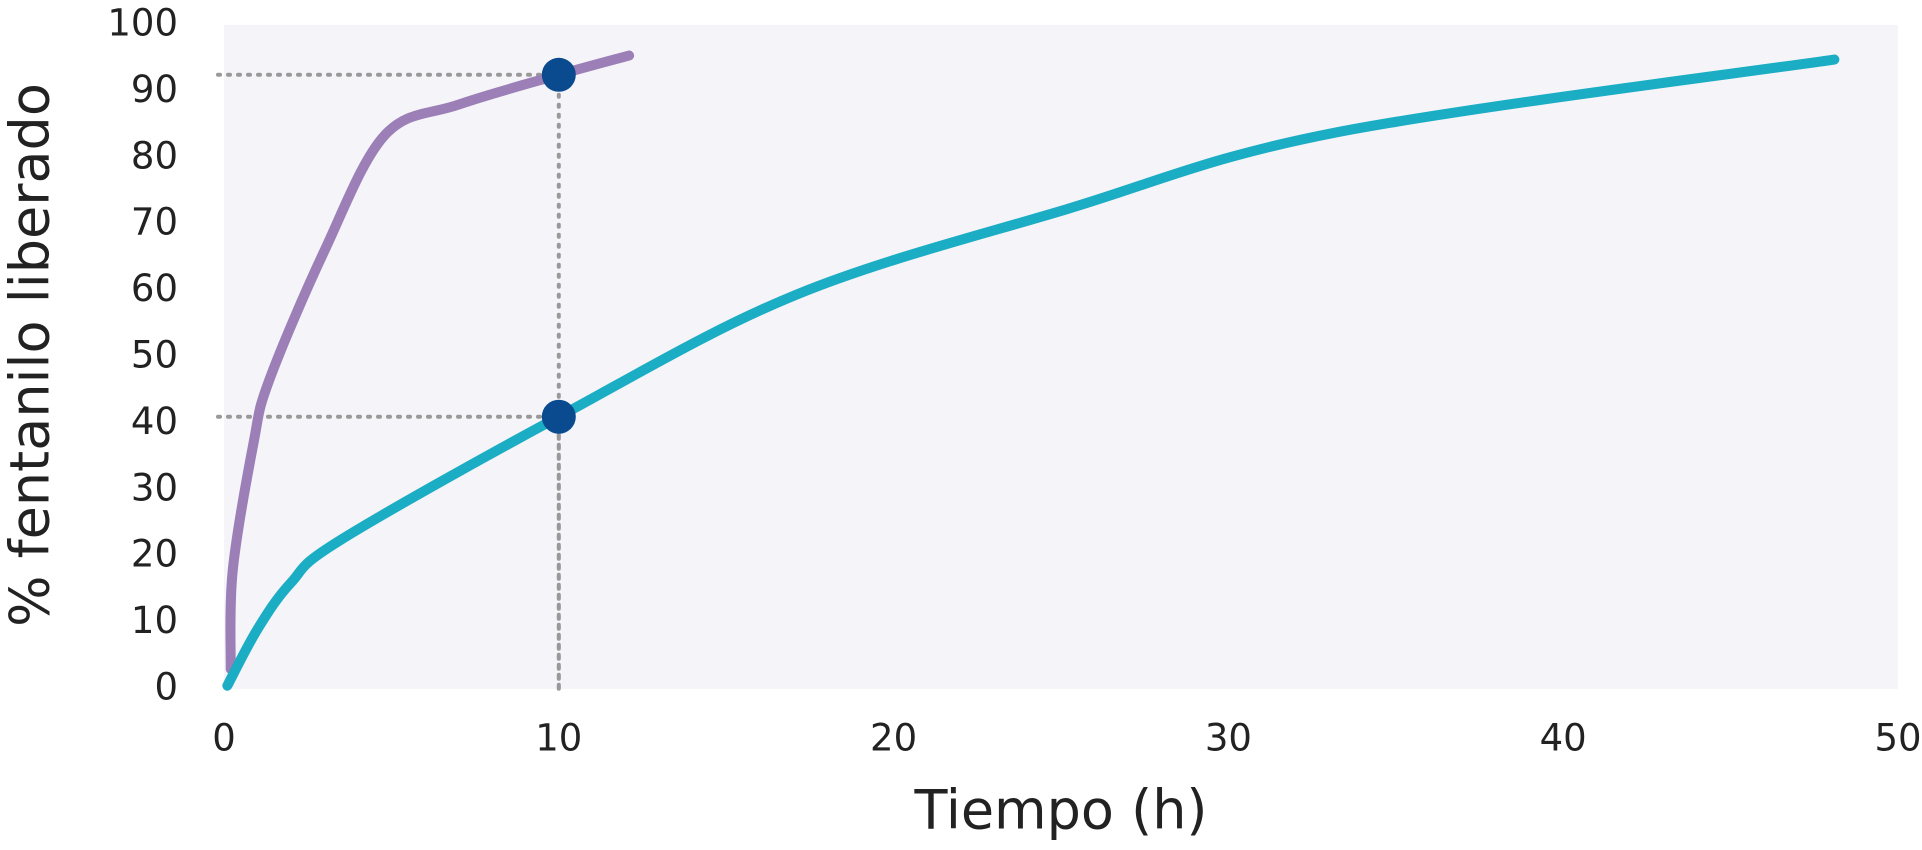 The width and height of the screenshot is (1922, 850). I want to click on y-tick-label: 60, so click(154, 288).